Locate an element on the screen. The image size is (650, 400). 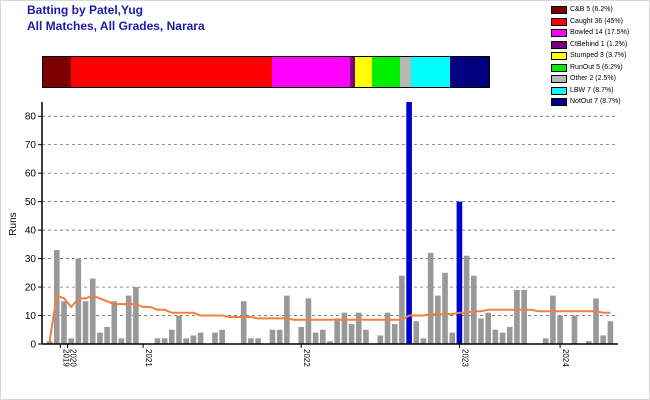
legend-item: Bowled 14 (17.5%) is located at coordinates (600, 34).